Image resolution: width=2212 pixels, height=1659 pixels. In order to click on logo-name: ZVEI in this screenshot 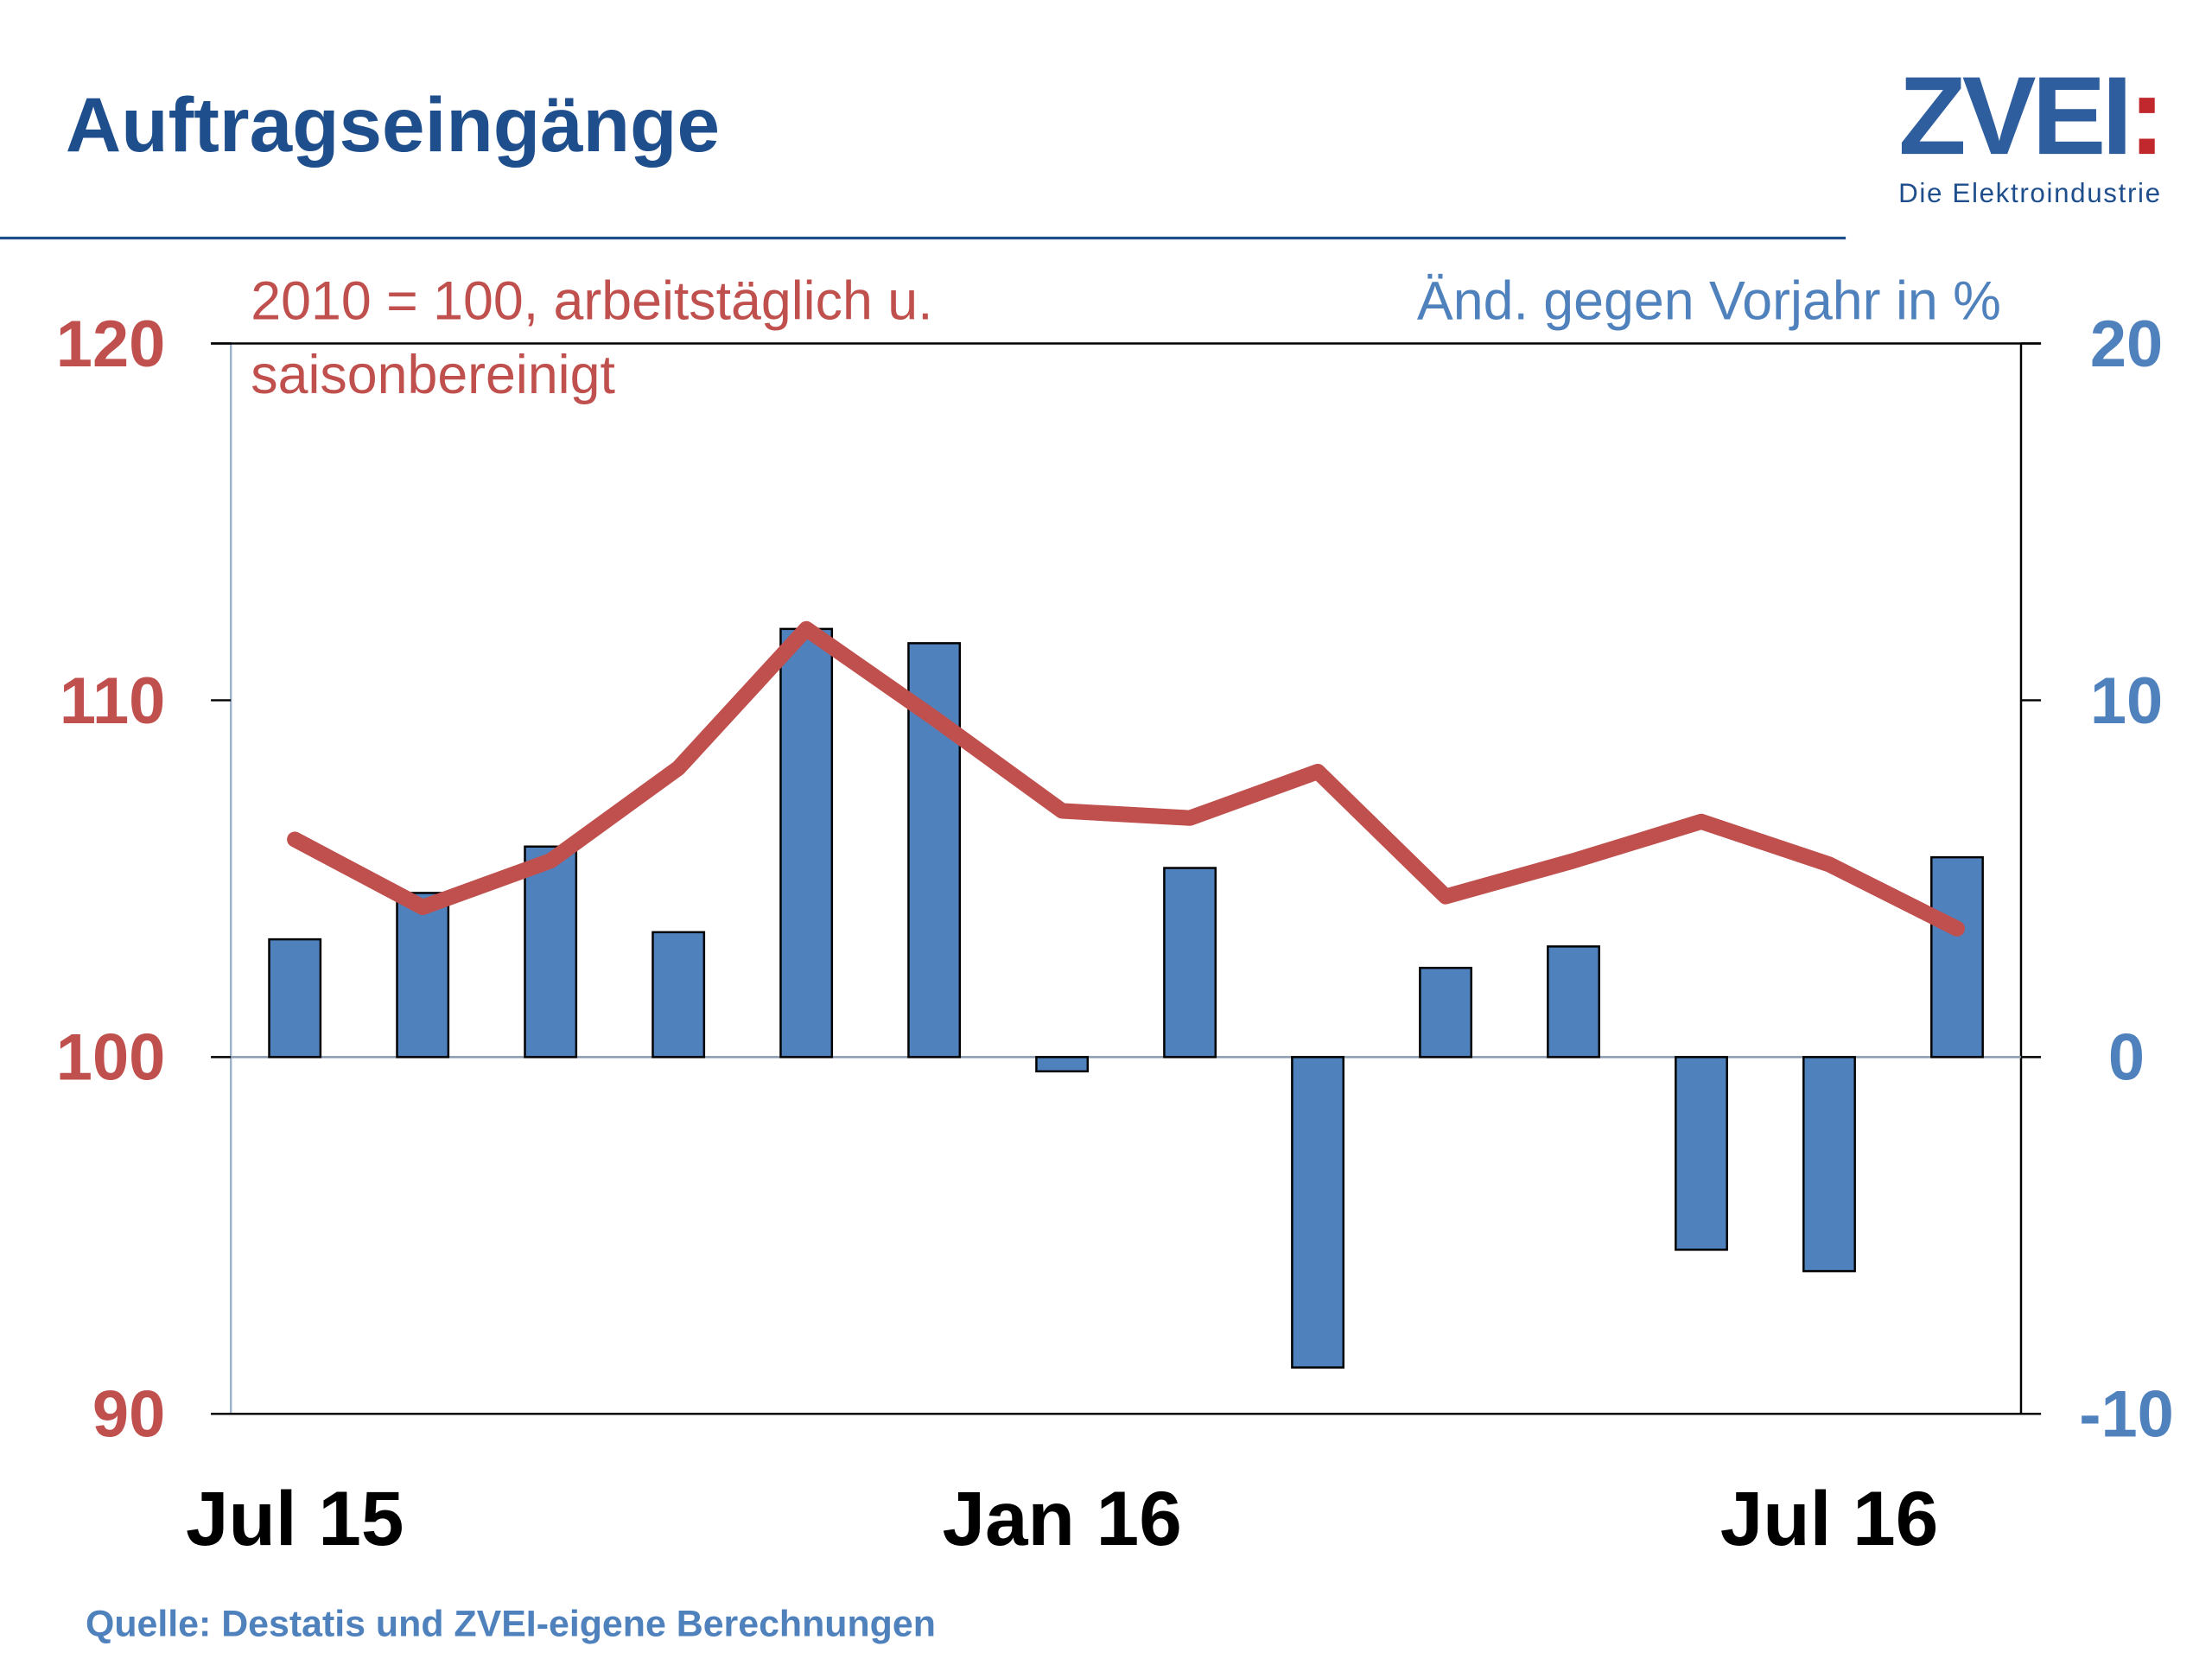, I will do `click(2013, 116)`.